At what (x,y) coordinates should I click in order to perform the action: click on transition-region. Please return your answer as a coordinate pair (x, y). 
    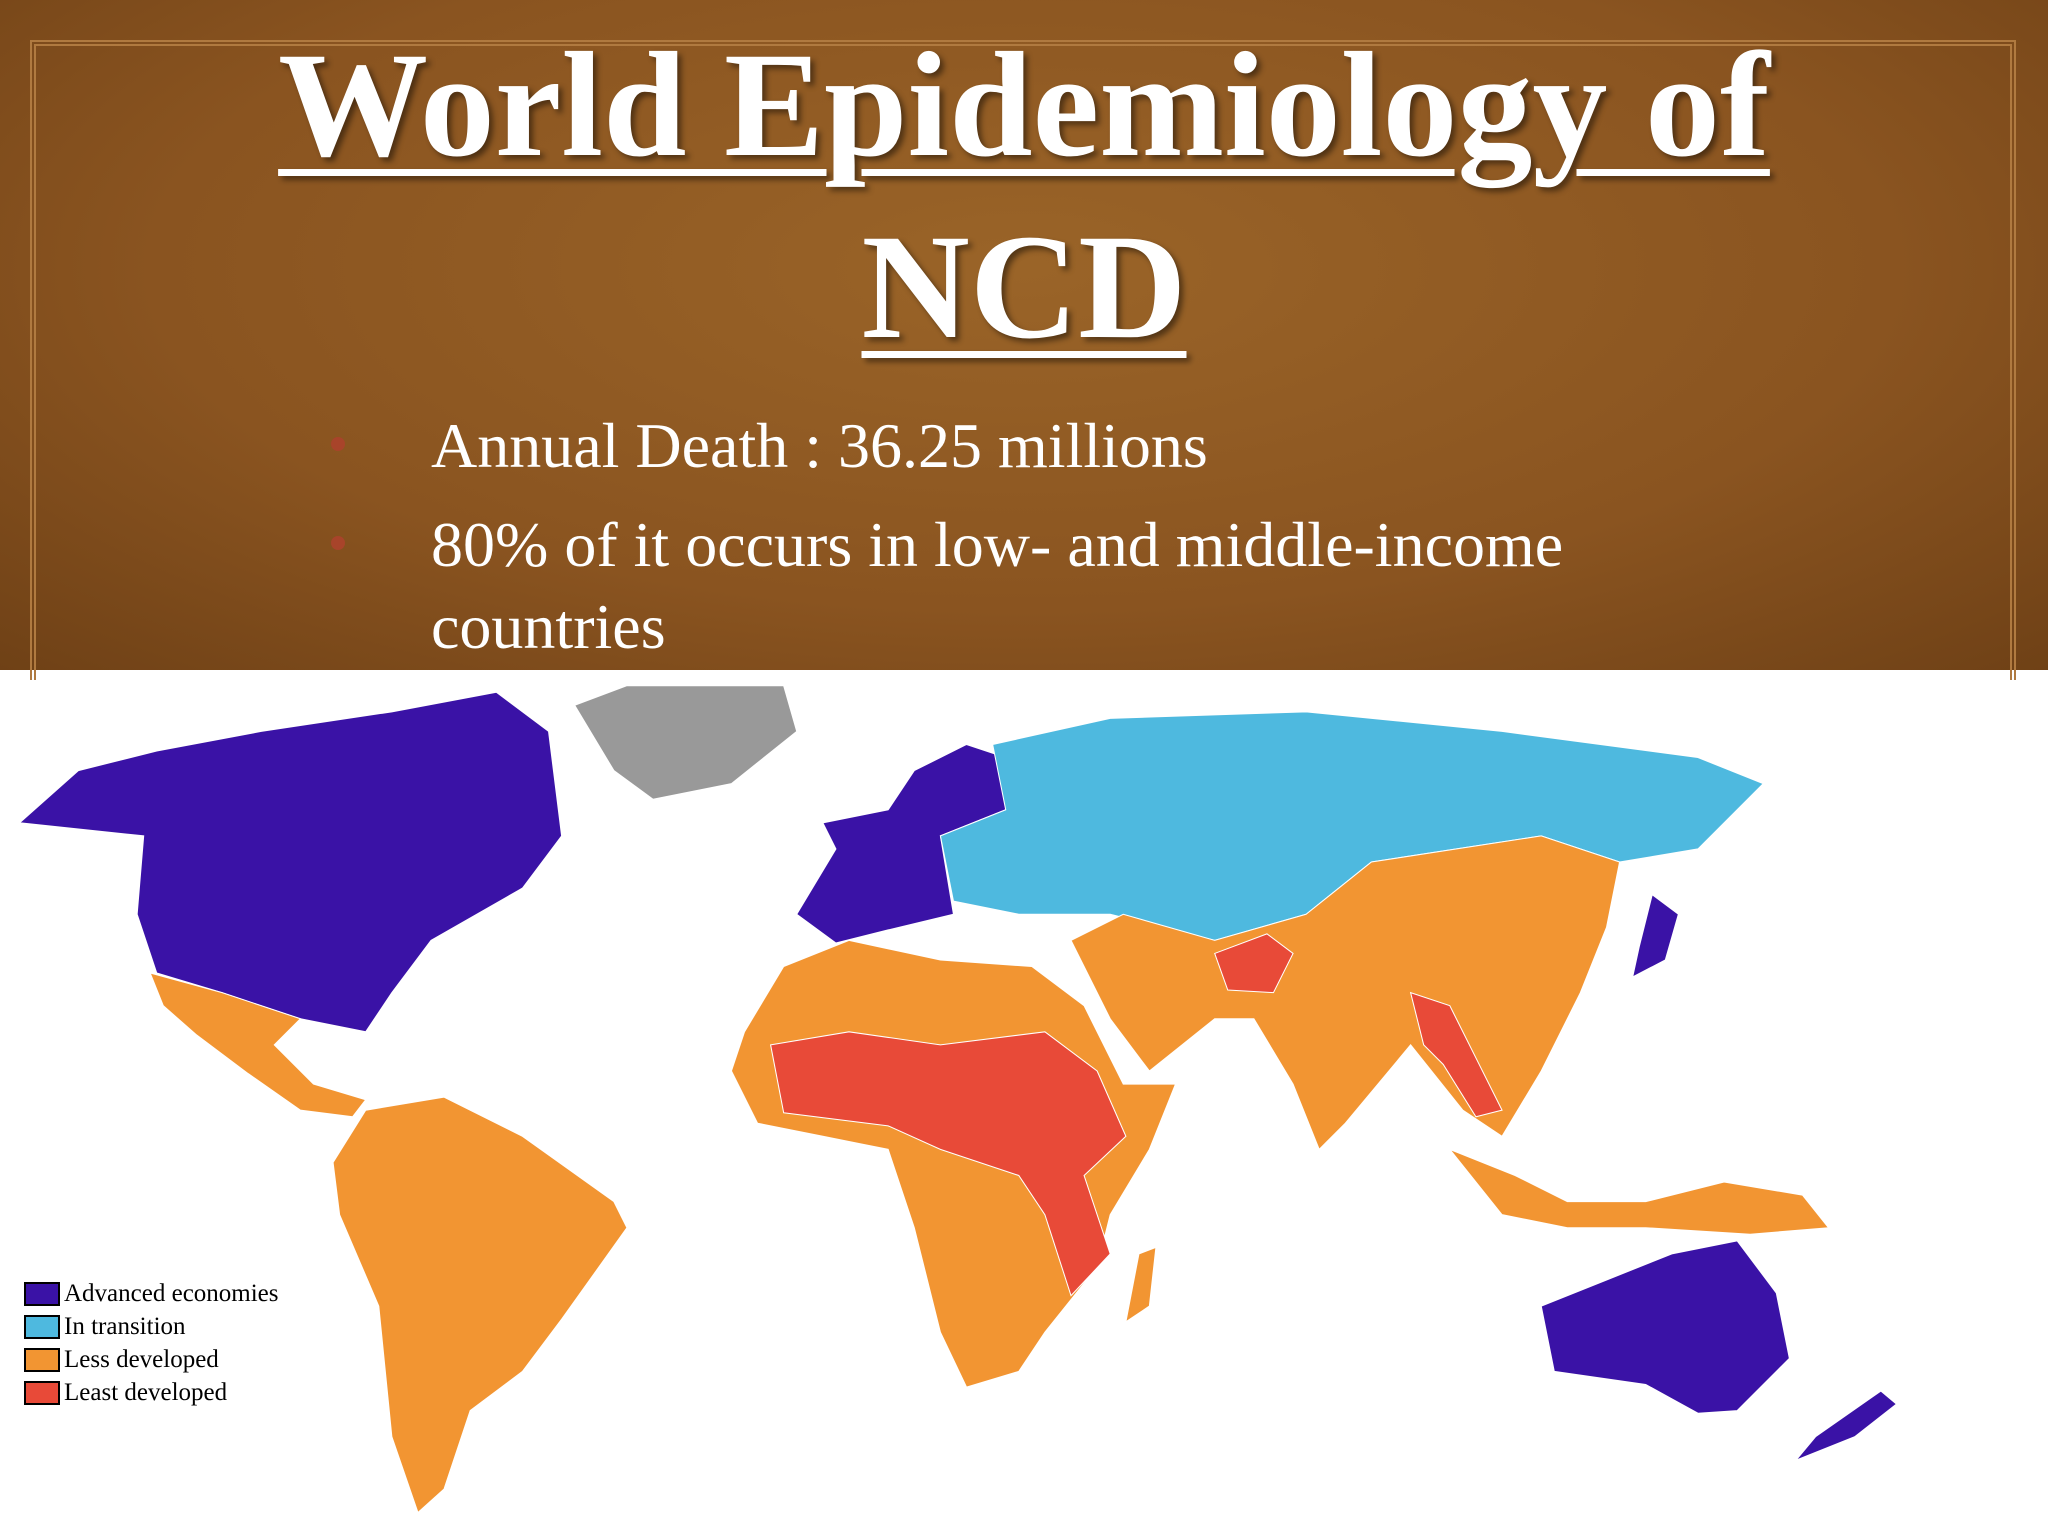
    Looking at the image, I should click on (1352, 826).